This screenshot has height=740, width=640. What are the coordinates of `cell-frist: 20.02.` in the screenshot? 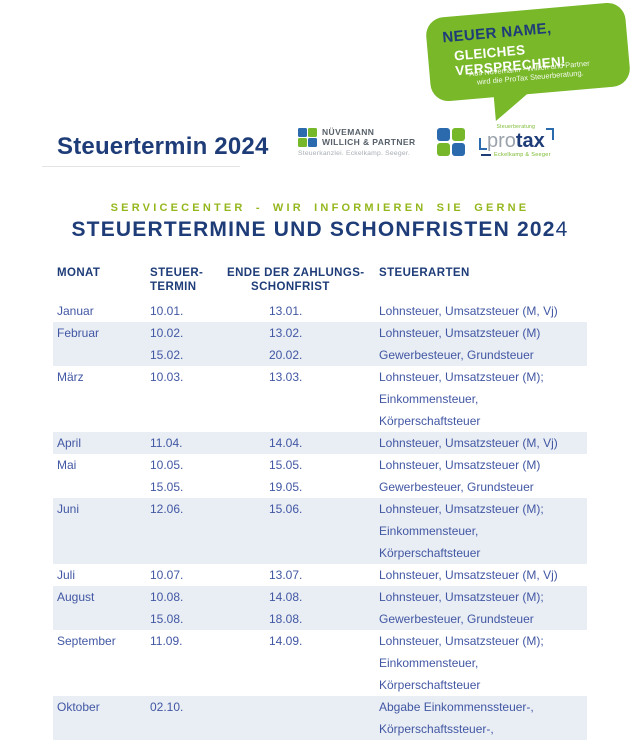 It's located at (286, 355).